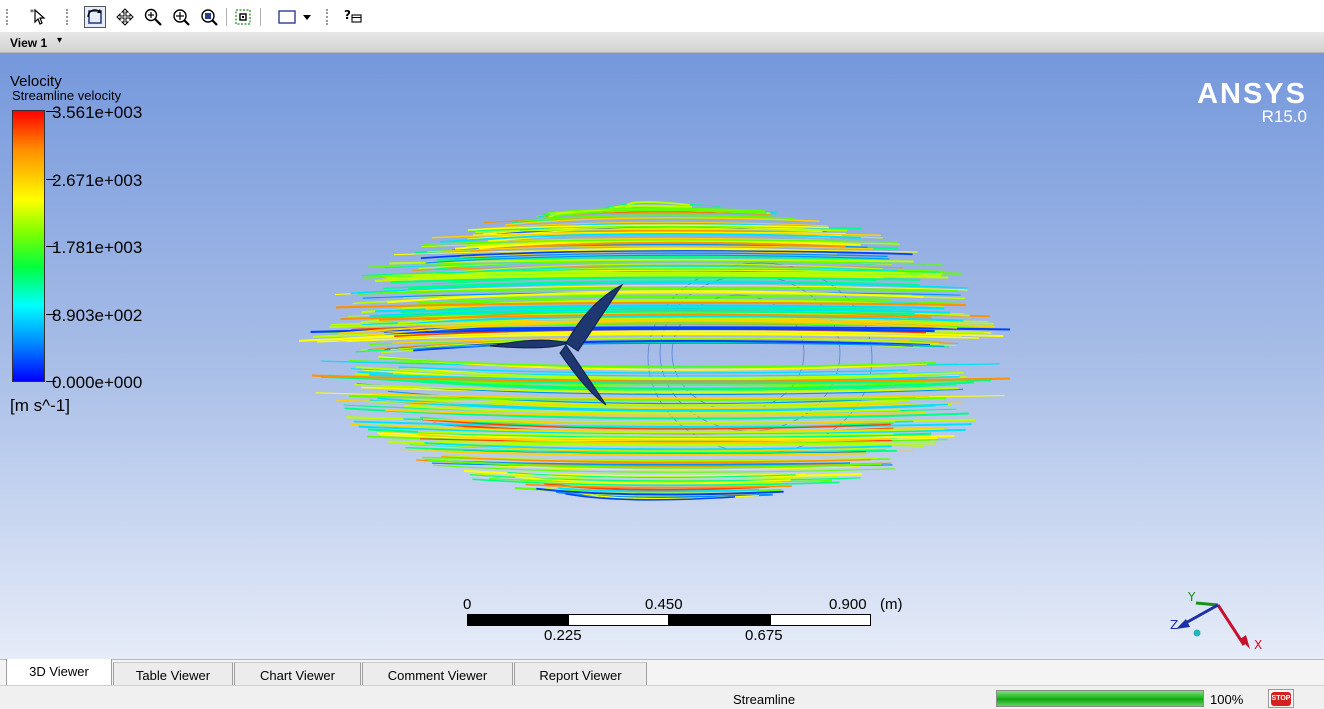 The image size is (1324, 709). Describe the element at coordinates (287, 17) in the screenshot. I see `viewport-layout-icon` at that location.